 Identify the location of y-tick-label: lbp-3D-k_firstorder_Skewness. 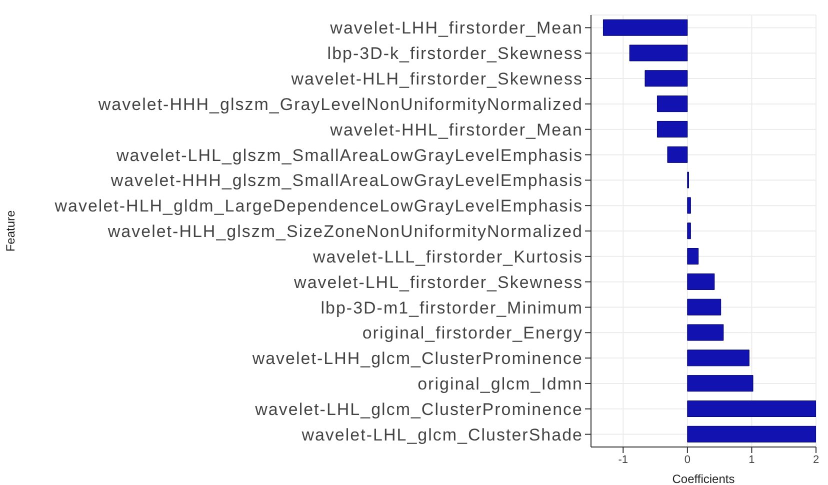
(455, 54).